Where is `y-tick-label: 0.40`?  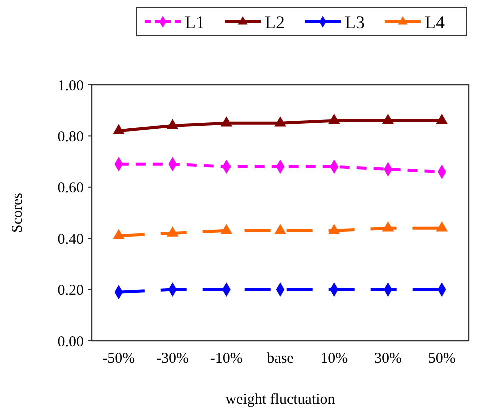
y-tick-label: 0.40 is located at coordinates (71, 240).